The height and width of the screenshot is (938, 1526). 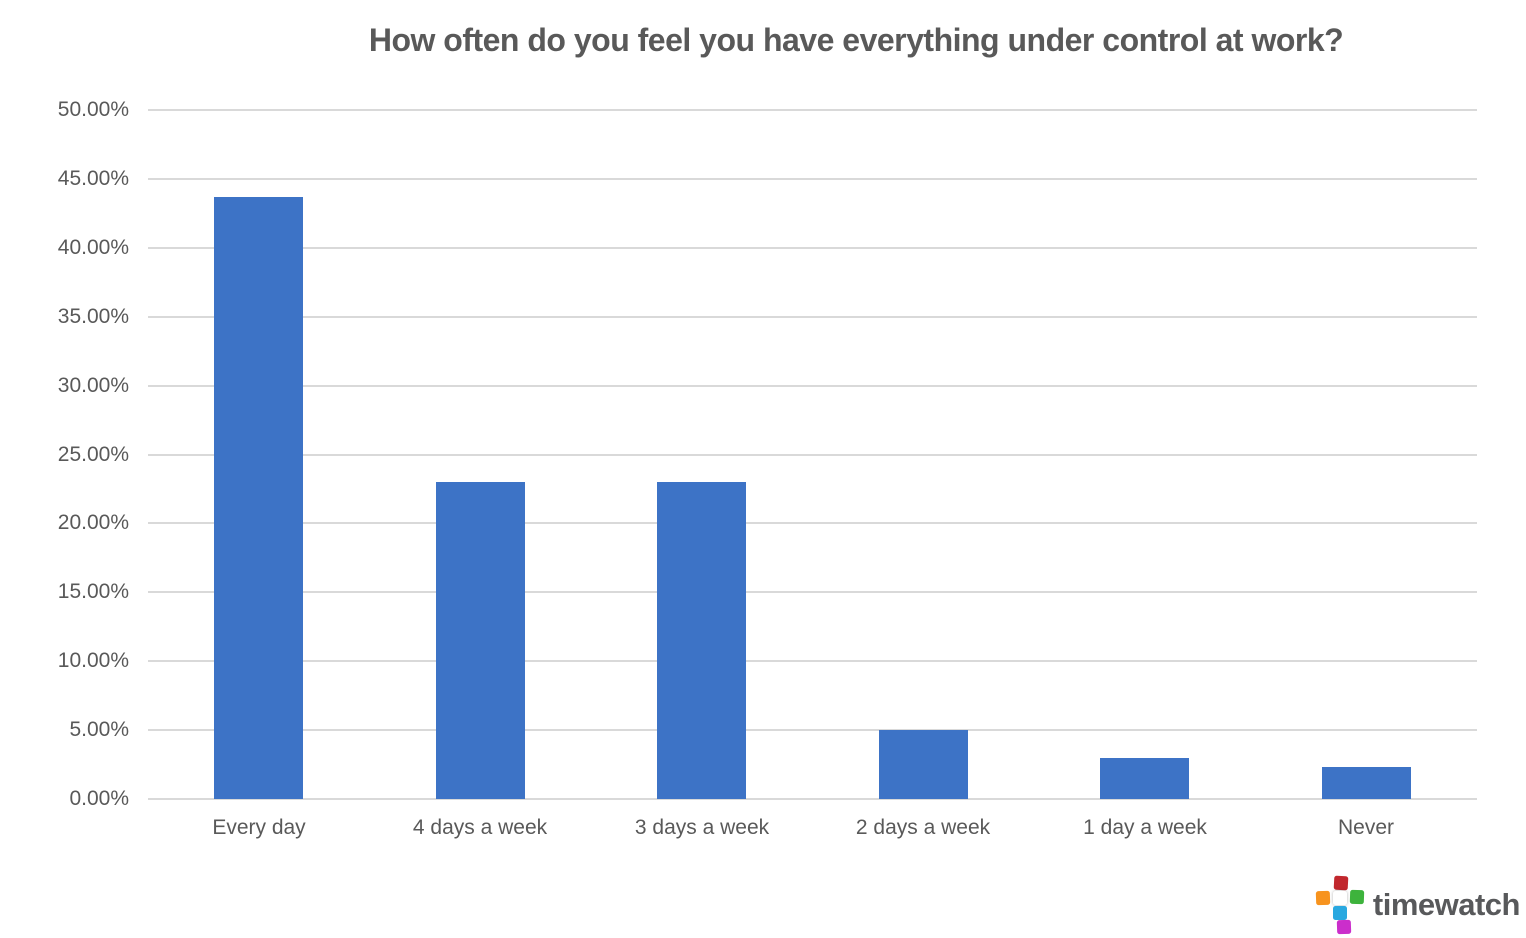 I want to click on y-tick-label: 25.00%, so click(x=93, y=454).